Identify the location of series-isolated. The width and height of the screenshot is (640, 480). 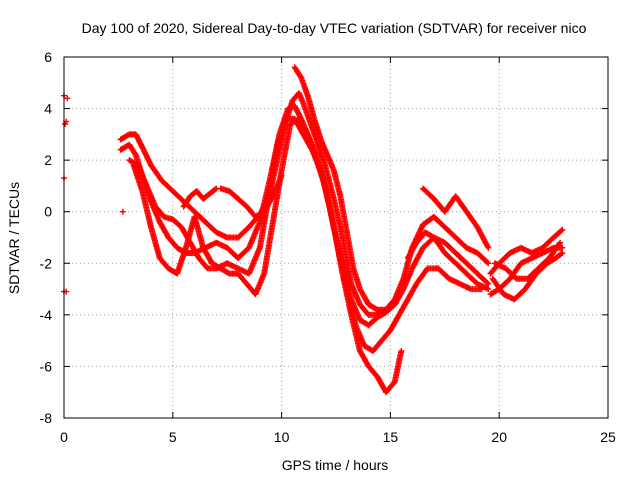
(93, 193).